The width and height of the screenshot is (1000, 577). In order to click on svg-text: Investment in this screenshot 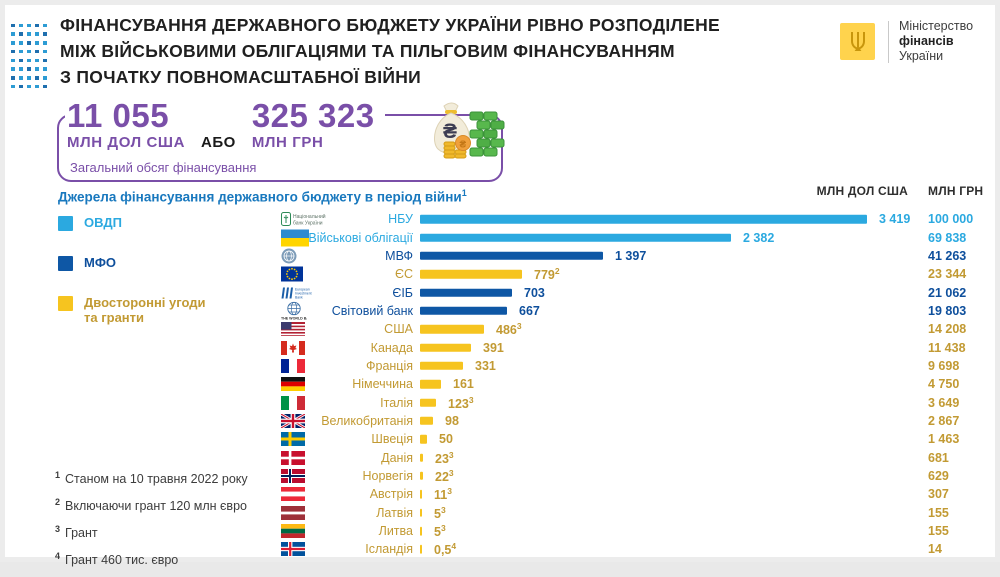, I will do `click(303, 293)`.